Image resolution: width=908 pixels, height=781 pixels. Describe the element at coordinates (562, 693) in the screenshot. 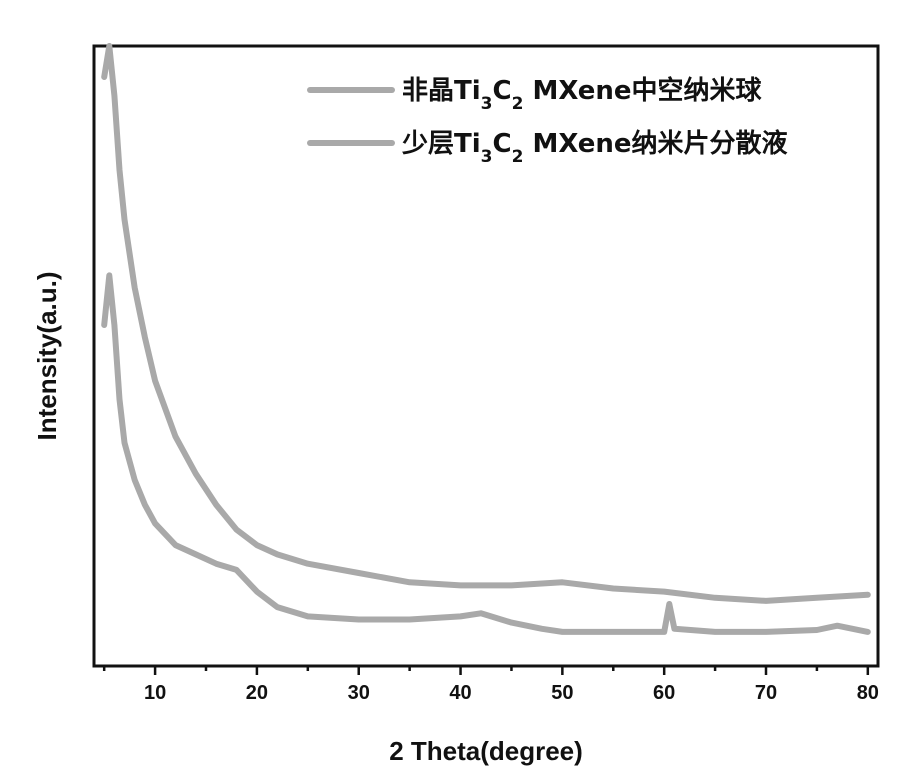

I see `x-tick-label: 50` at that location.